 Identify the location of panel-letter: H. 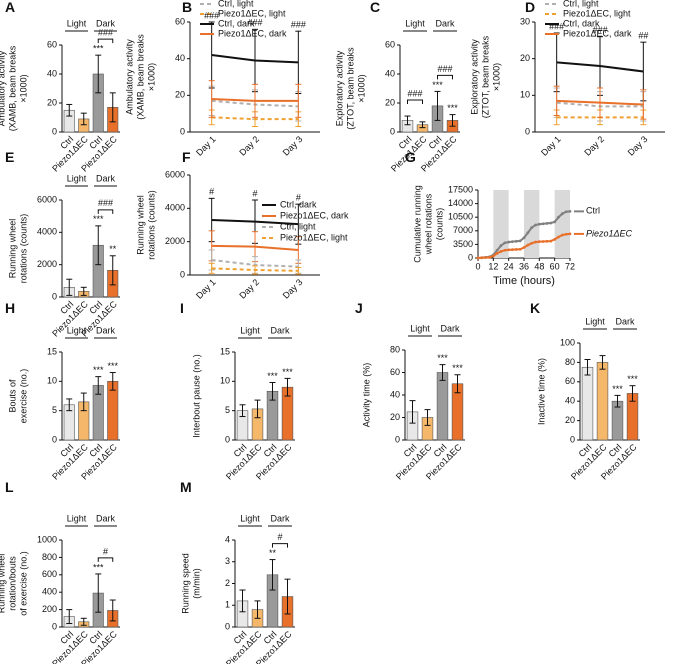
(10, 308).